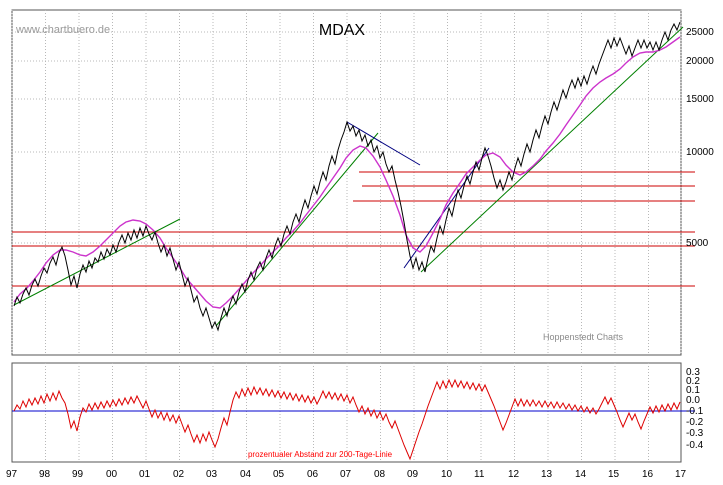 This screenshot has height=485, width=723. Describe the element at coordinates (62, 30) in the screenshot. I see `watermark: www.chartbuero.de` at that location.